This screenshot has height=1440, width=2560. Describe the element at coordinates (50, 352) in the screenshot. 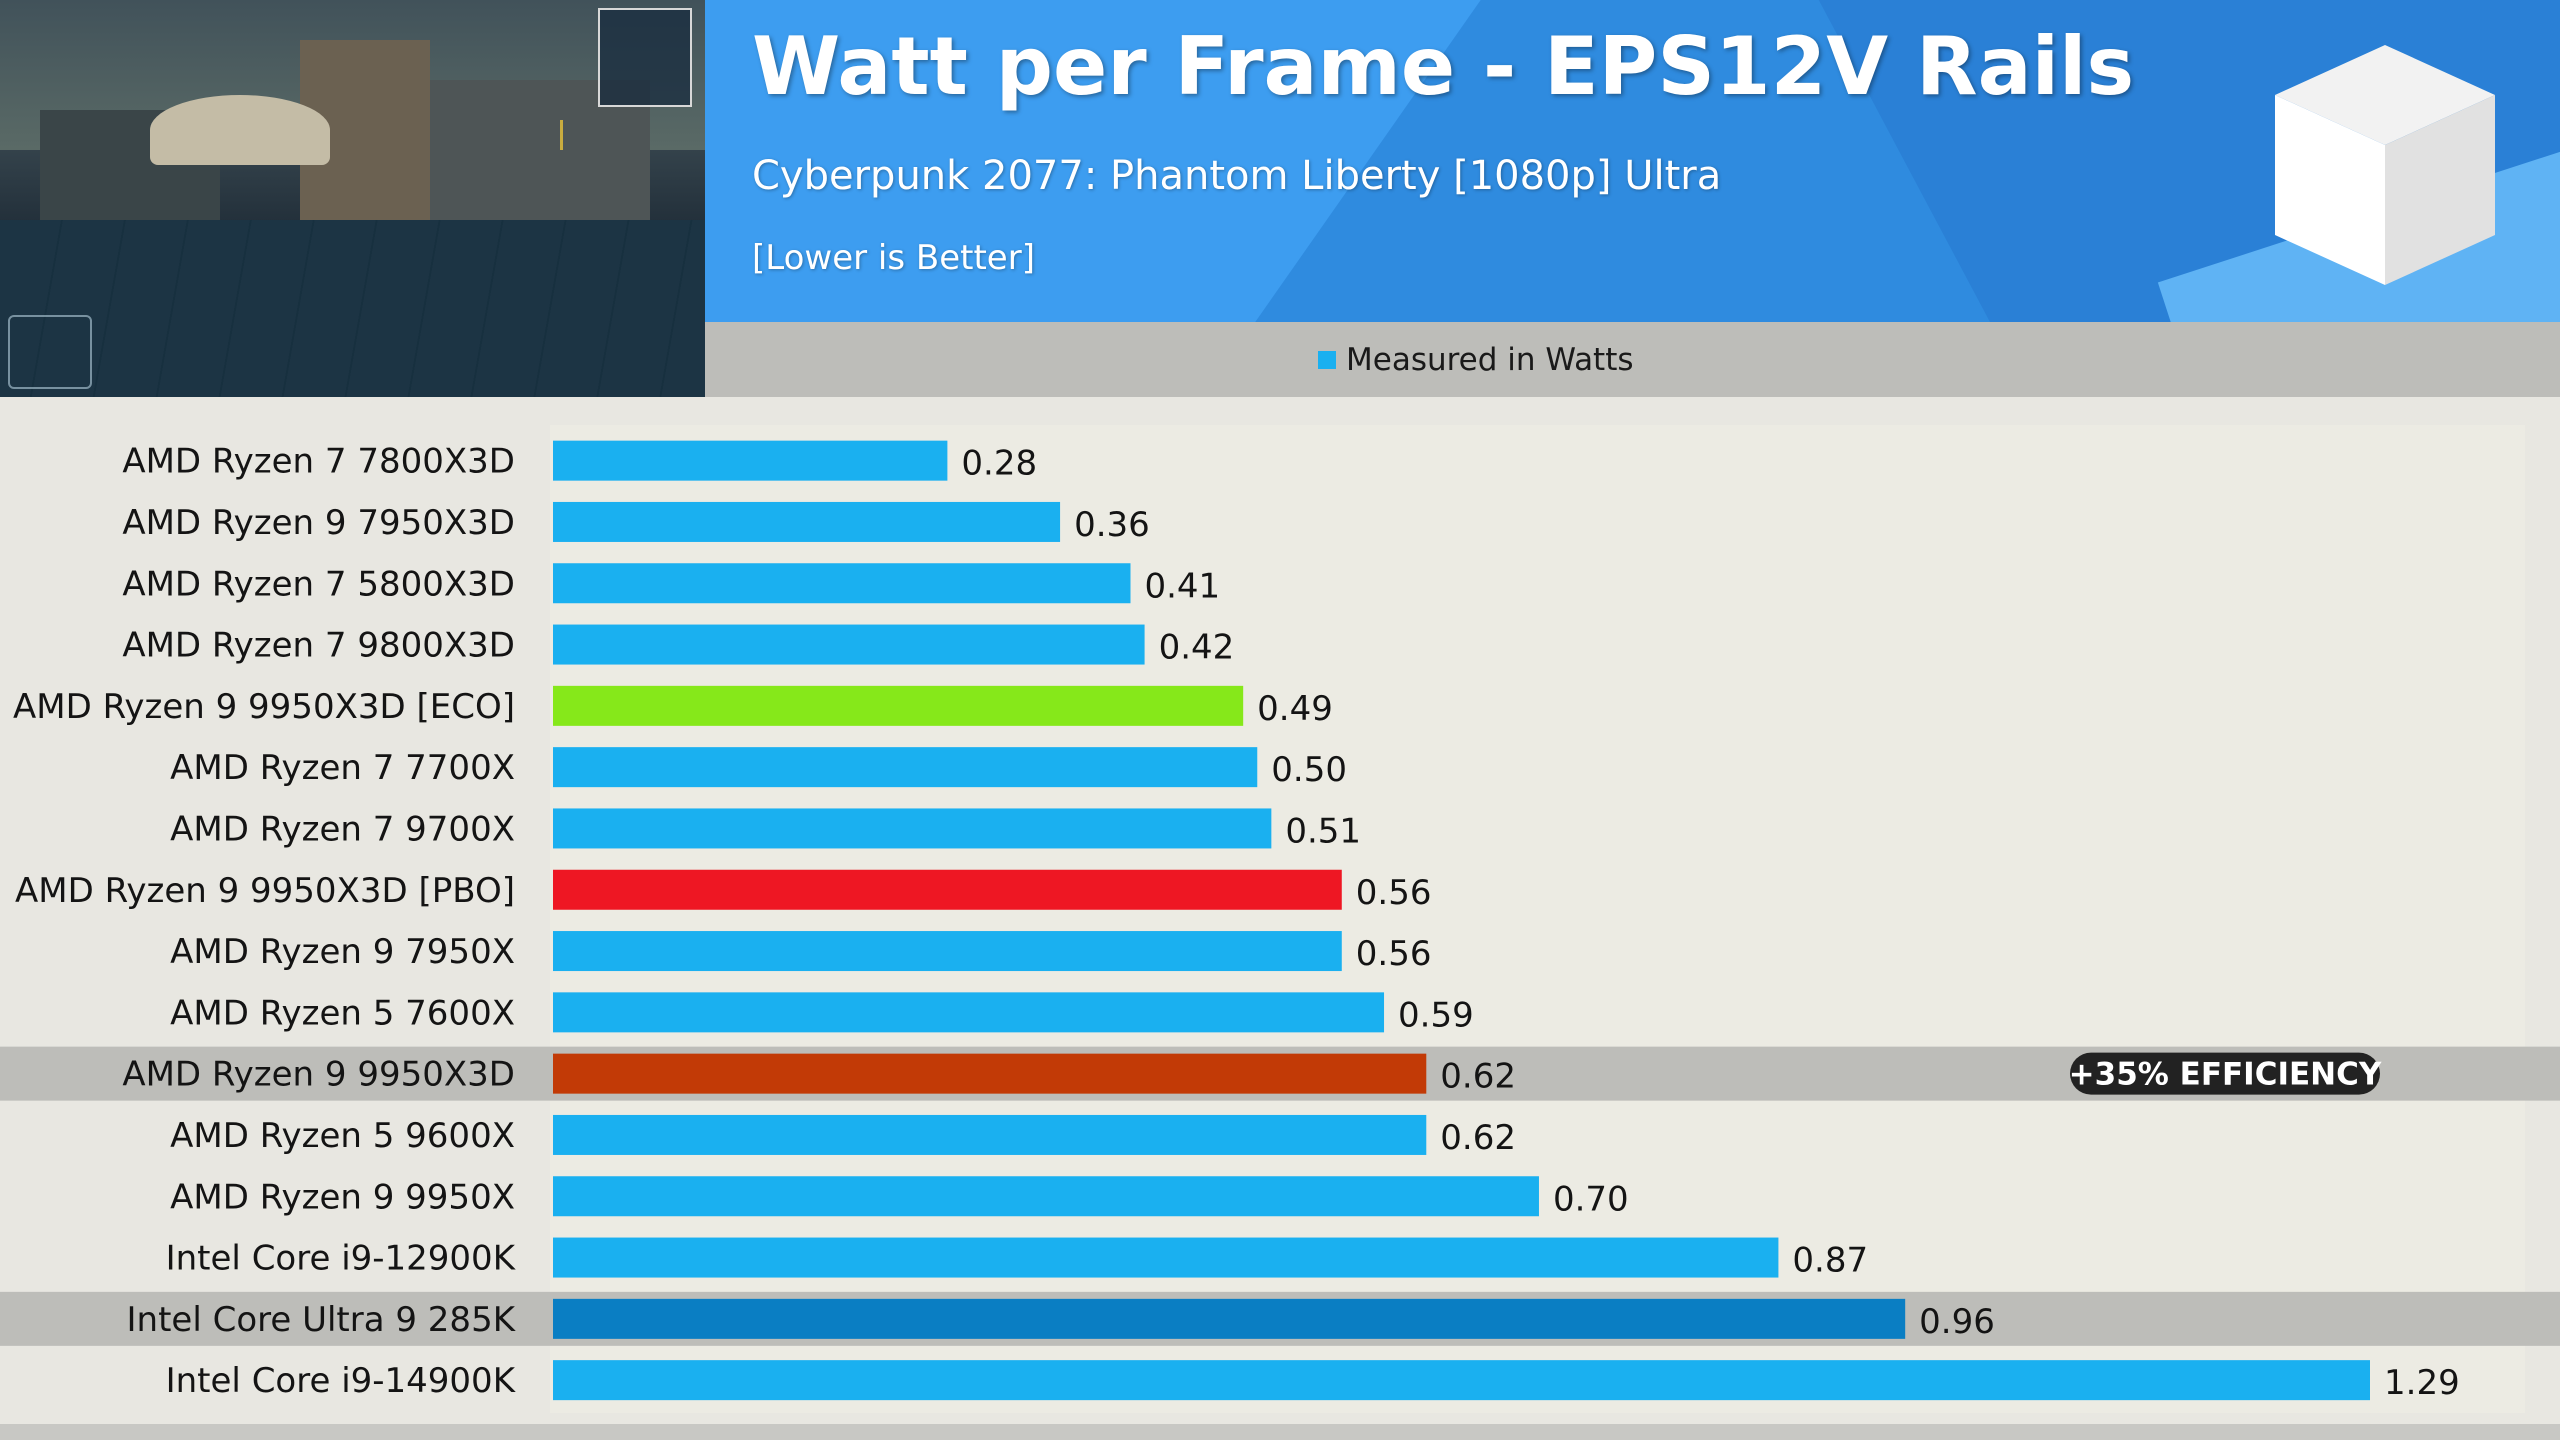

I see `hud-icon` at that location.